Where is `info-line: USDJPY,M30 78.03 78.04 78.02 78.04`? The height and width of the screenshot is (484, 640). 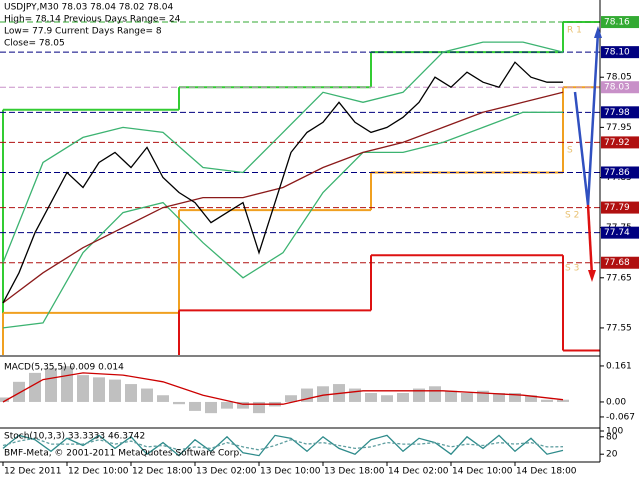
info-line: USDJPY,M30 78.03 78.04 78.02 78.04 is located at coordinates (88, 8).